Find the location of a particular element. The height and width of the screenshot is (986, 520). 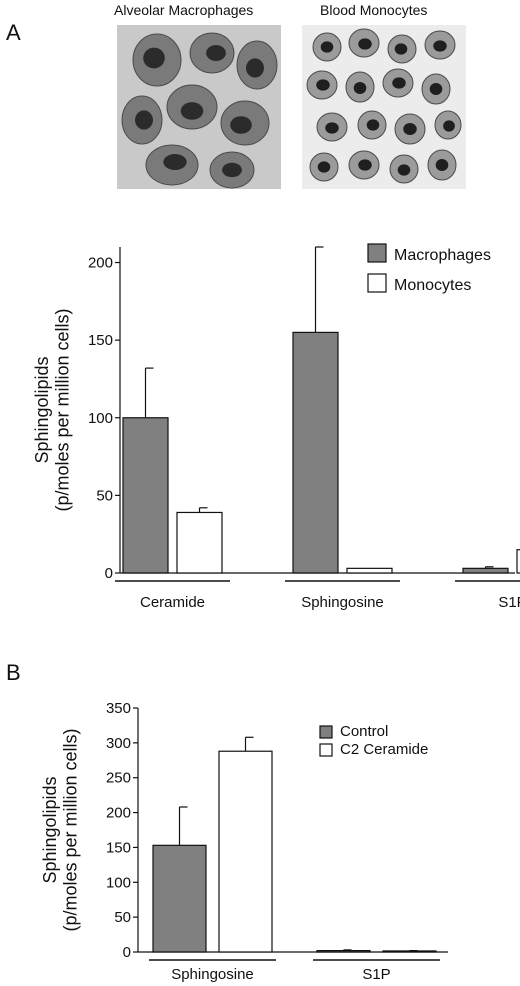

y-tick-label: 300 is located at coordinates (118, 743).